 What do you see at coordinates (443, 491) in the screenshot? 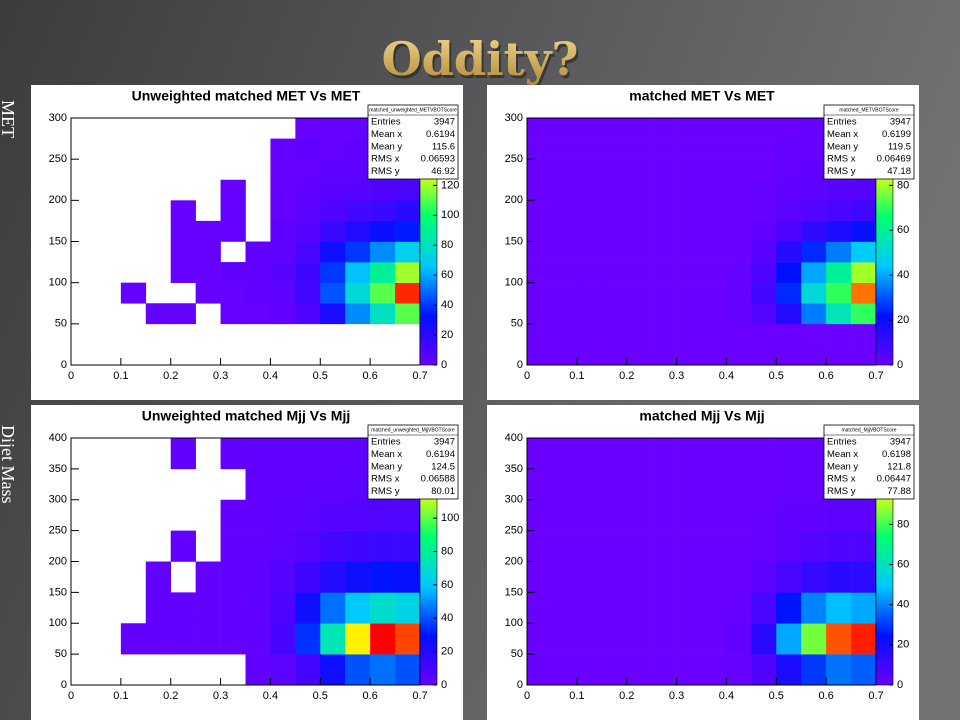
I see `stats-value: 80.01` at bounding box center [443, 491].